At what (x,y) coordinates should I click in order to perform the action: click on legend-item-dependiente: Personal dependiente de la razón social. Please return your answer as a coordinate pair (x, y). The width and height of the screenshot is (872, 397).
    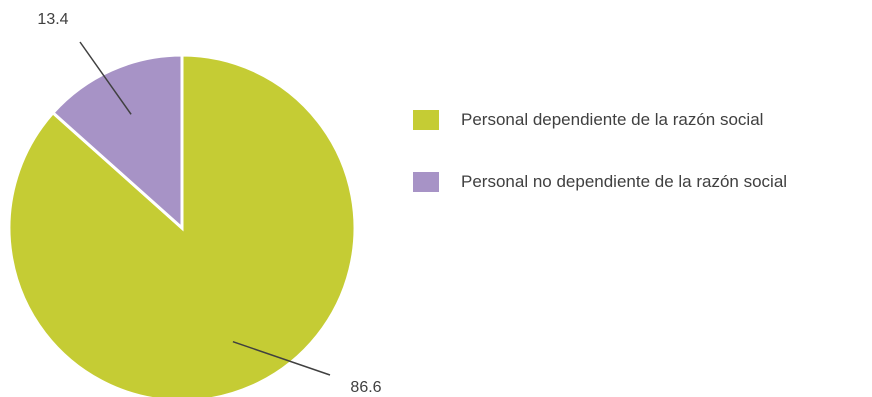
    Looking at the image, I should click on (600, 120).